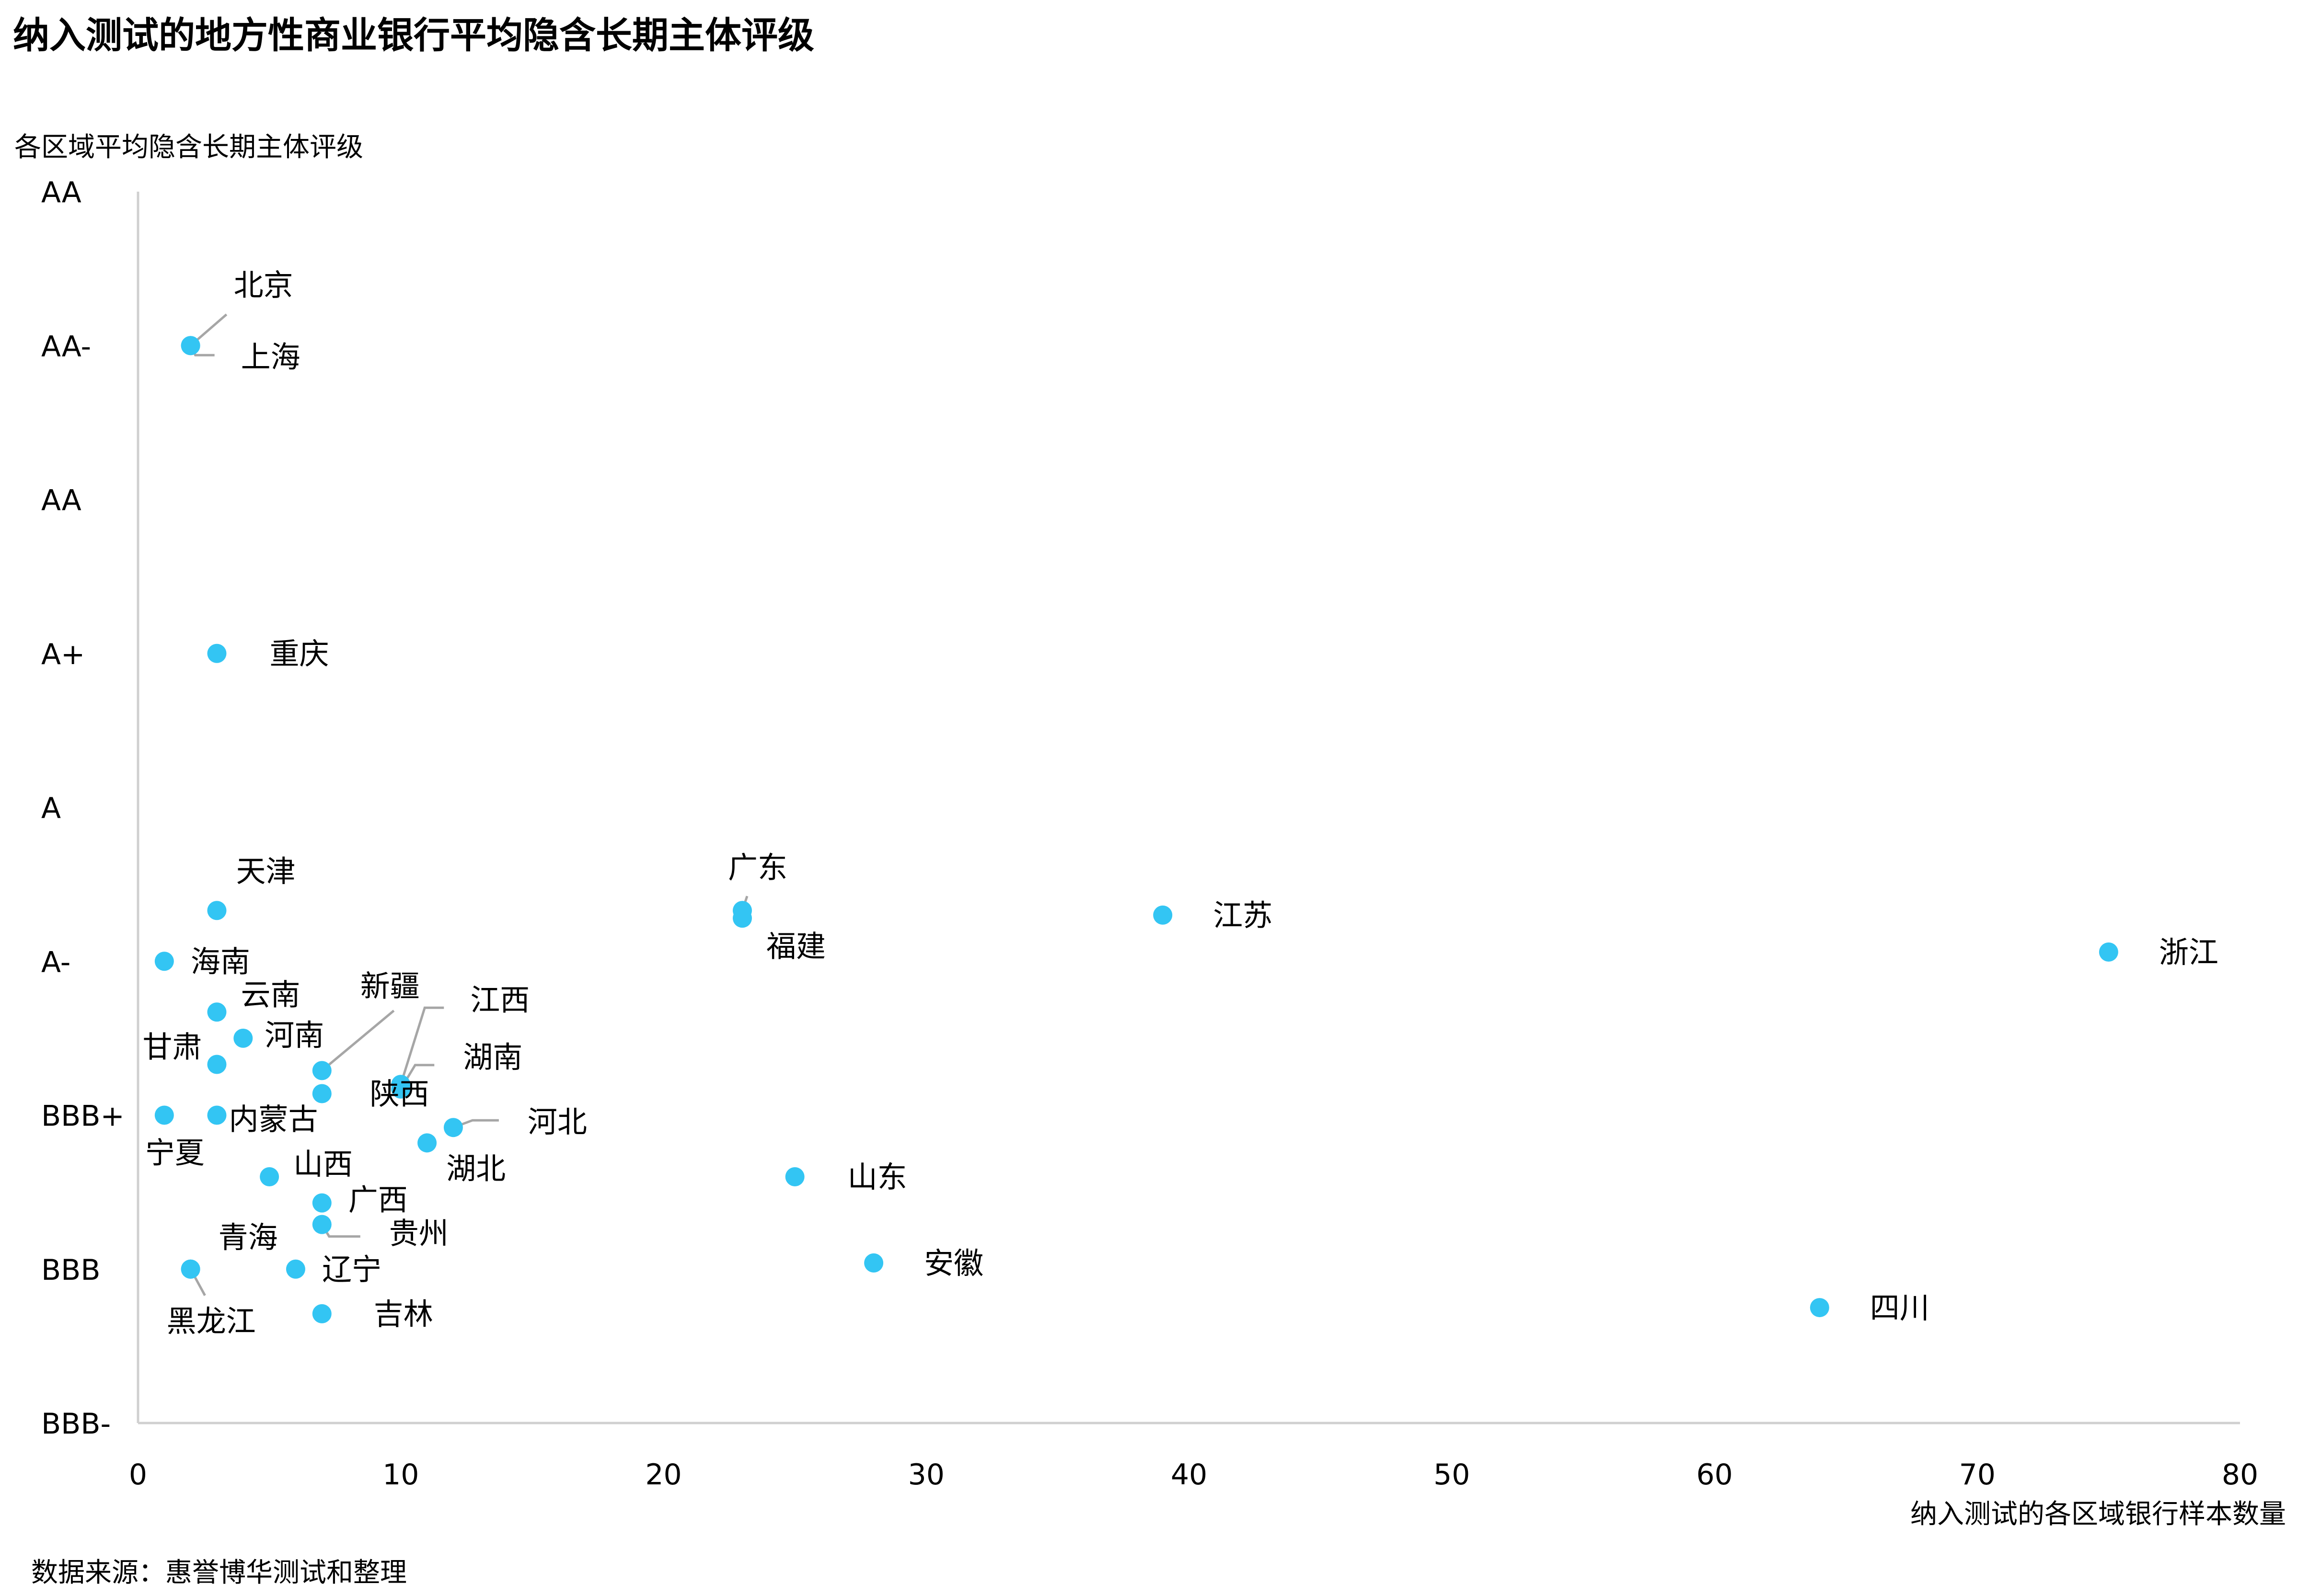 The image size is (2298, 1596). What do you see at coordinates (212, 1321) in the screenshot?
I see `point-label: 黑龙江` at bounding box center [212, 1321].